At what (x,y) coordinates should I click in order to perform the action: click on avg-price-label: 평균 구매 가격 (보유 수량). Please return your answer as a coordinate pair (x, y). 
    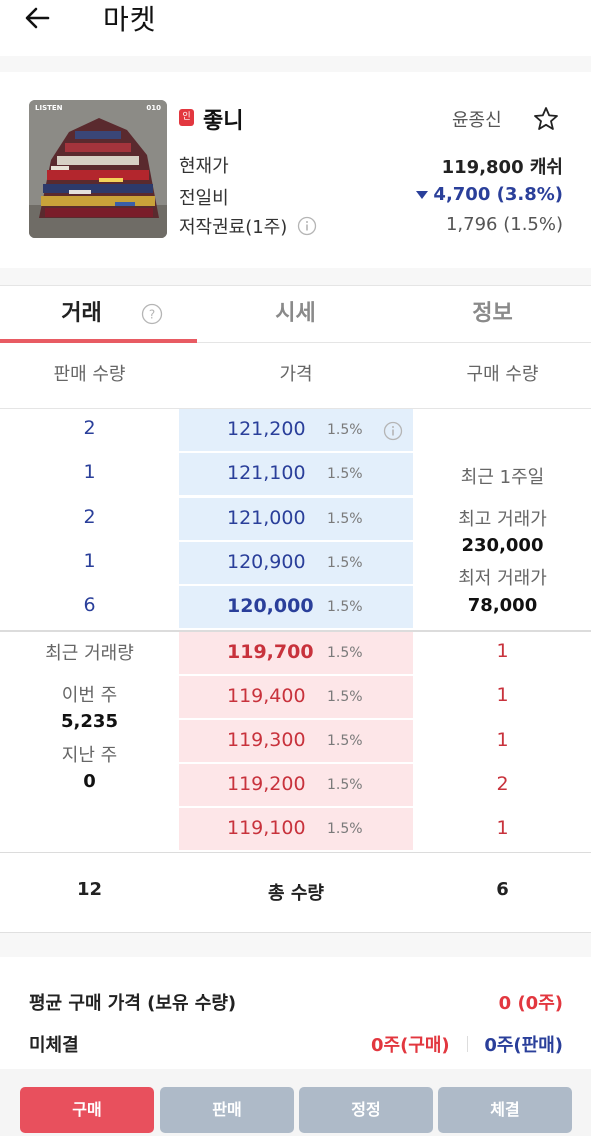
    Looking at the image, I should click on (133, 1003).